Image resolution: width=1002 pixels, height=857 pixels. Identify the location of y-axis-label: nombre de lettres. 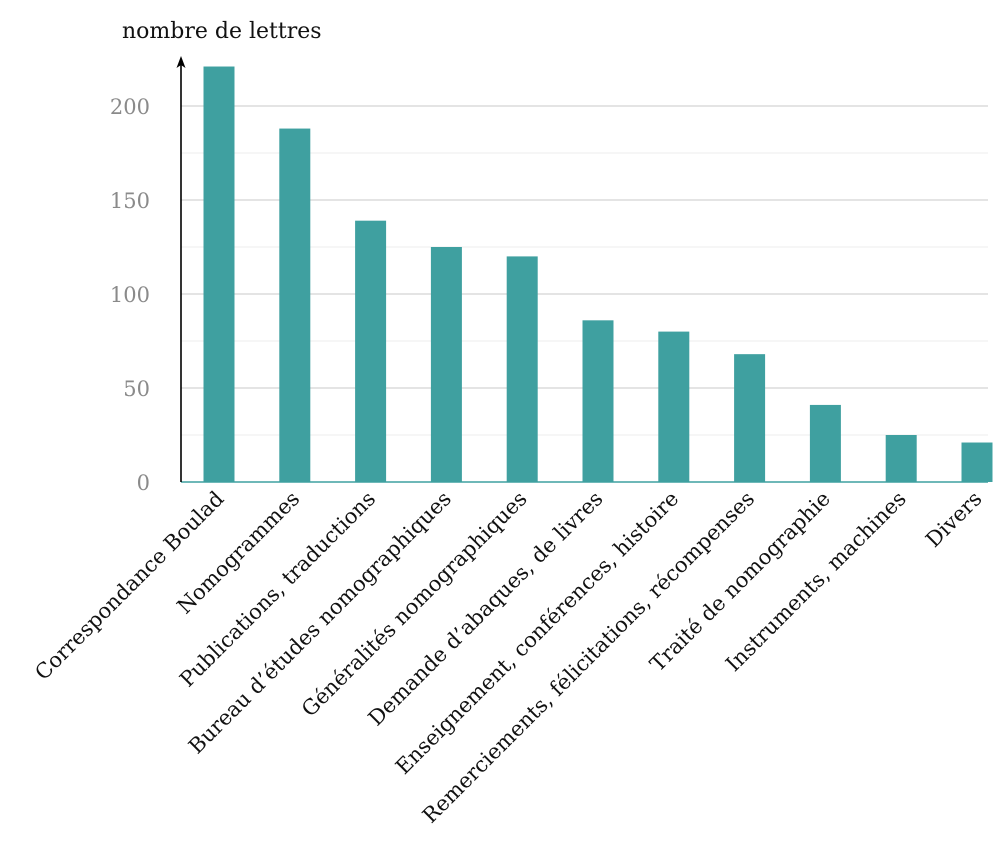
(222, 31).